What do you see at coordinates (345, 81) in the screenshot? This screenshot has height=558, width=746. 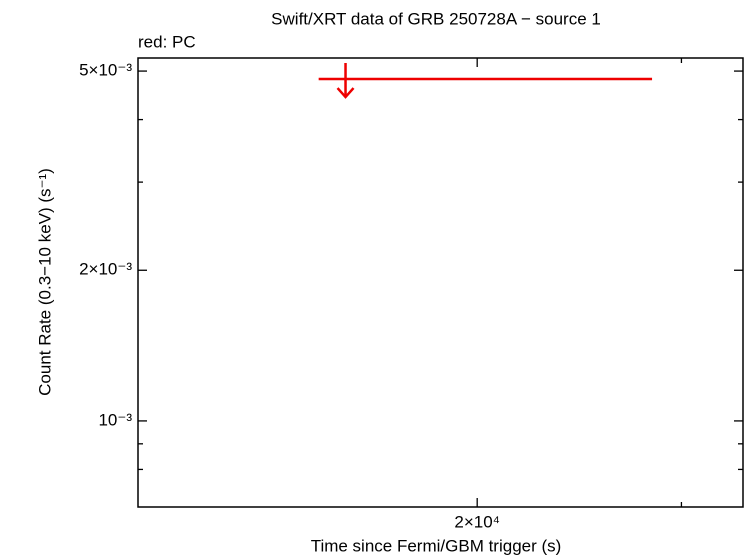 I see `upper-limit-arrow` at bounding box center [345, 81].